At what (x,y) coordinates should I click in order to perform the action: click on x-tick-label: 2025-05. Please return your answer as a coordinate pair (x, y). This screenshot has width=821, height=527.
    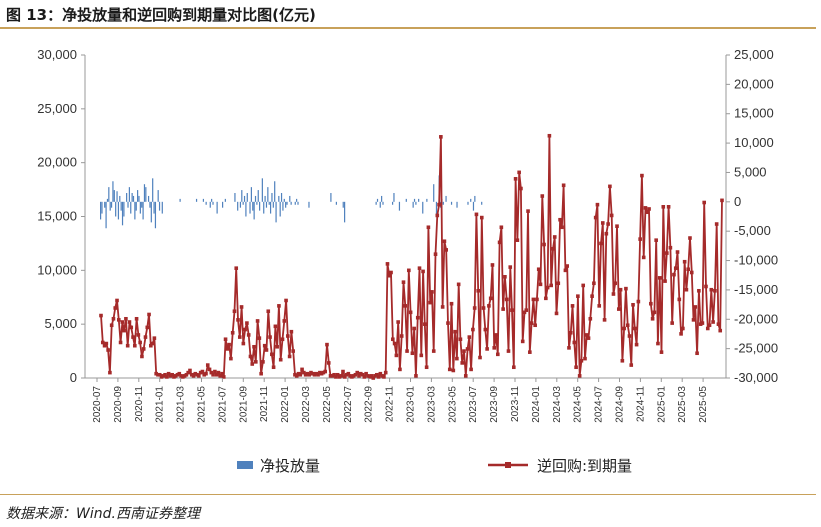
    Looking at the image, I should click on (703, 404).